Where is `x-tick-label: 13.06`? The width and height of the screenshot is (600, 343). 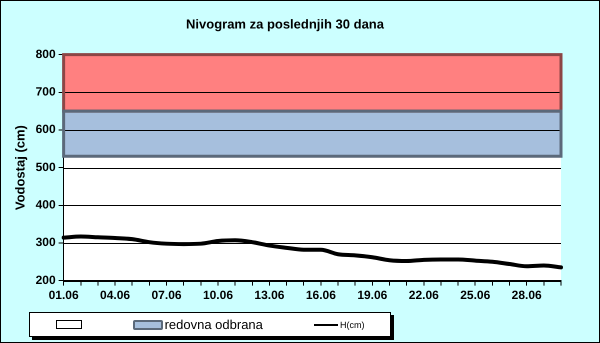
x-tick-label: 13.06 is located at coordinates (269, 295).